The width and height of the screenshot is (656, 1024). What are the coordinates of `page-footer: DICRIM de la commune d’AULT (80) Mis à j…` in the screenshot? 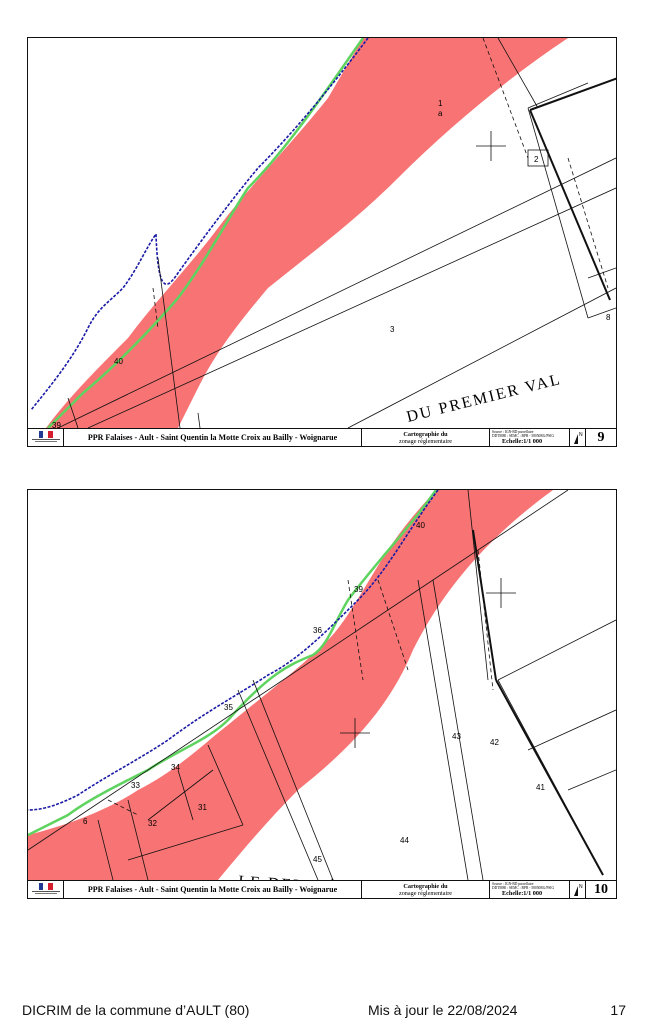 It's located at (328, 1012).